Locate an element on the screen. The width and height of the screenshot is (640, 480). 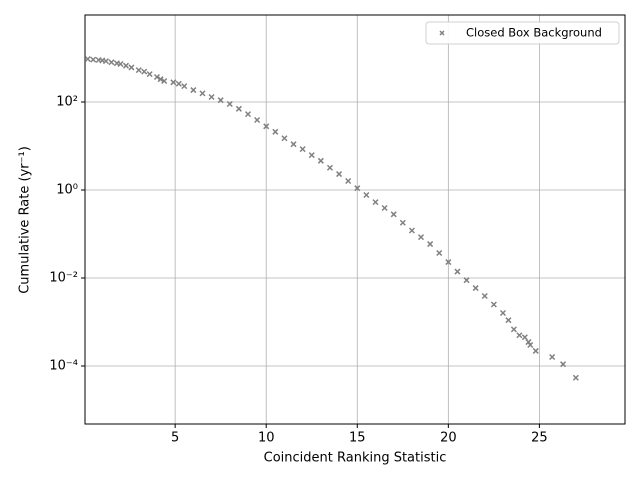
x-tick-label: 25 is located at coordinates (539, 438).